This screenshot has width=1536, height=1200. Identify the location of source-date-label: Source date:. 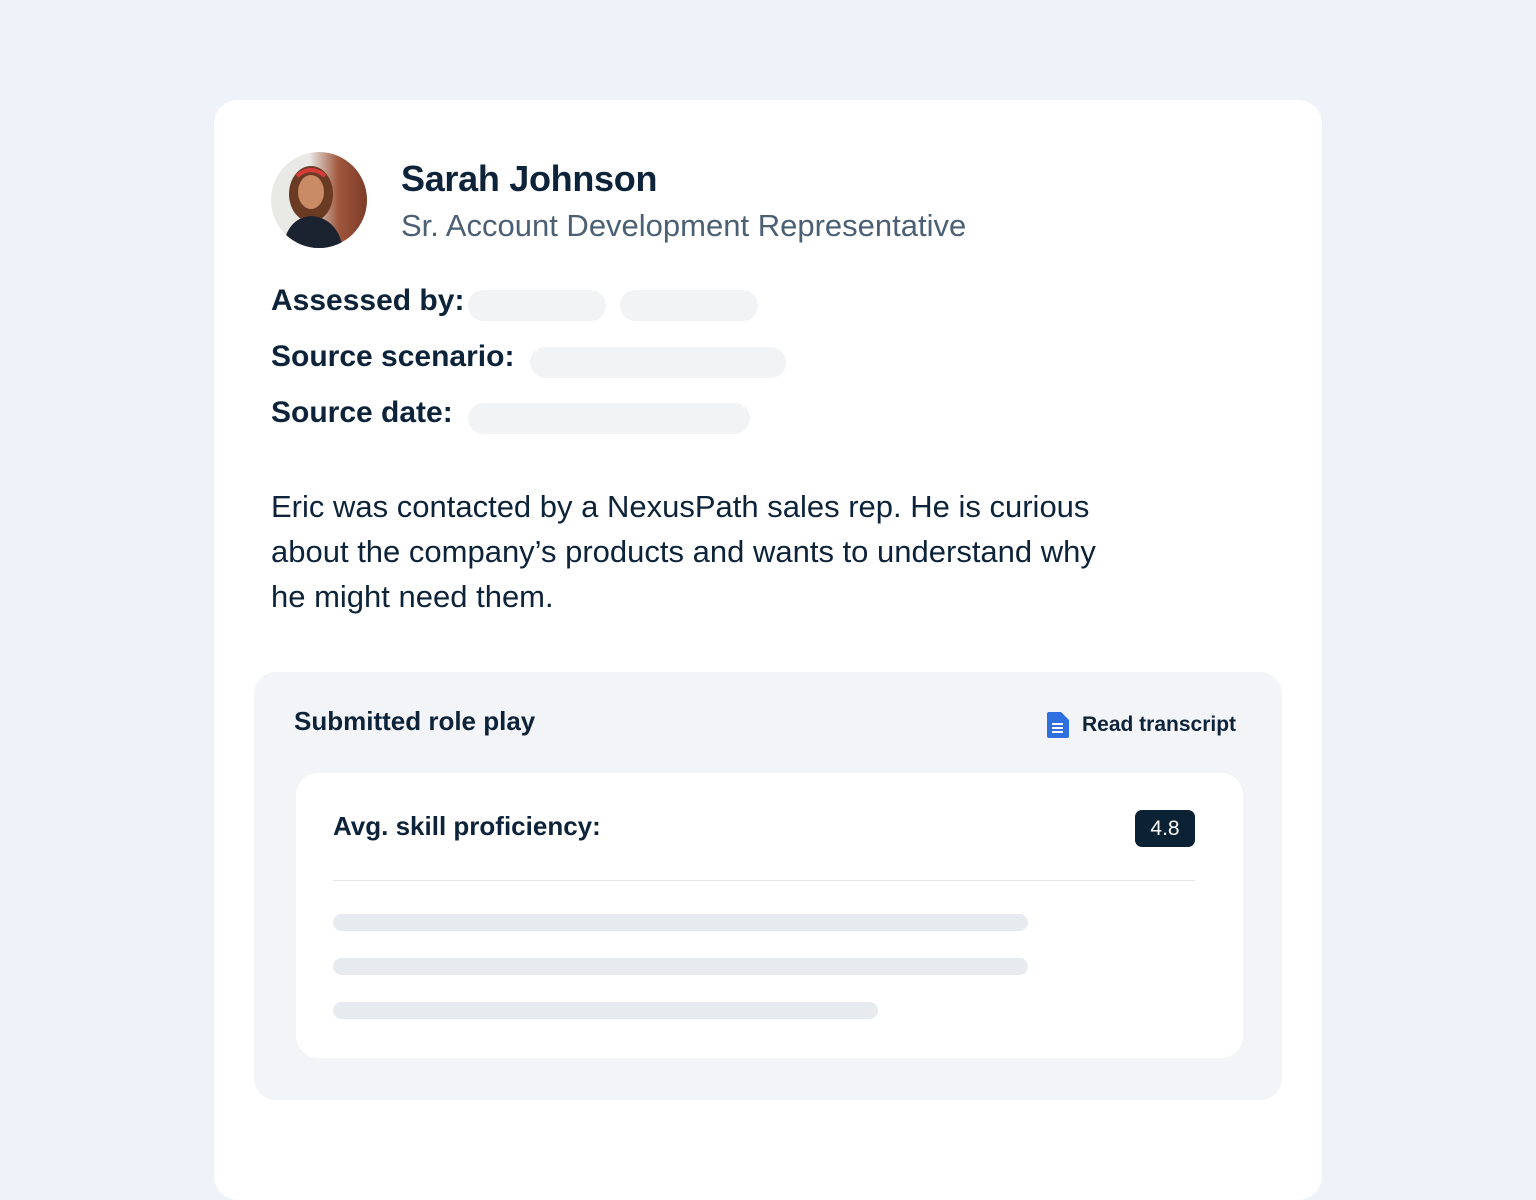
(362, 412).